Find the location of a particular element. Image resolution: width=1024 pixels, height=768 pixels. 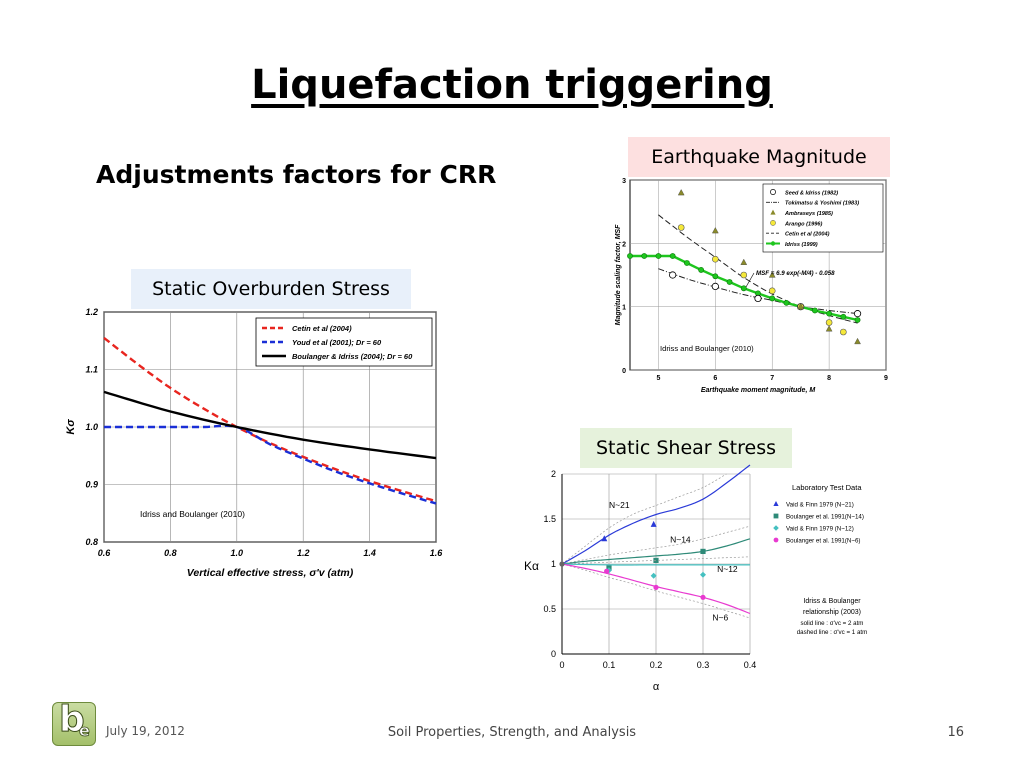

curve-label: N~6 is located at coordinates (720, 618).